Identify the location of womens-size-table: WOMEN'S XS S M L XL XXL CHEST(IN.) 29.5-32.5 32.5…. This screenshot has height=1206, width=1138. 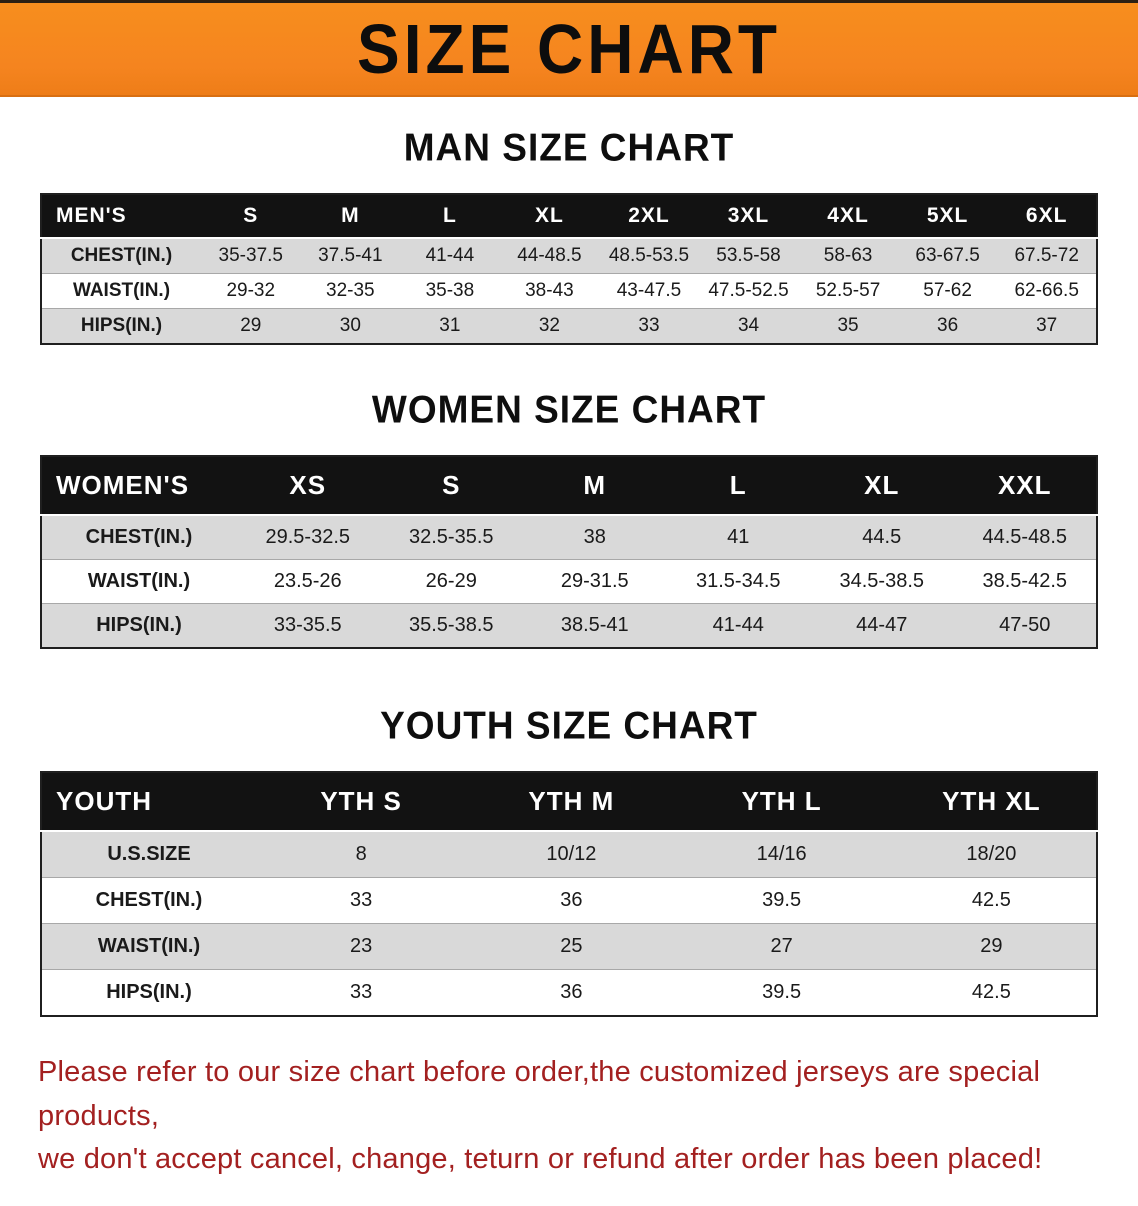
(569, 552).